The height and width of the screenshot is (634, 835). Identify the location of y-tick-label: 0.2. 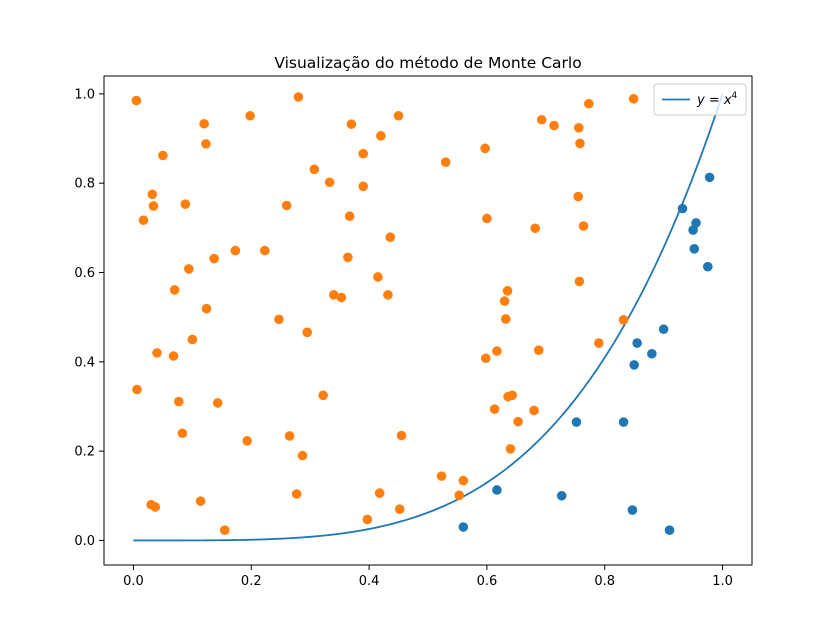
(84, 452).